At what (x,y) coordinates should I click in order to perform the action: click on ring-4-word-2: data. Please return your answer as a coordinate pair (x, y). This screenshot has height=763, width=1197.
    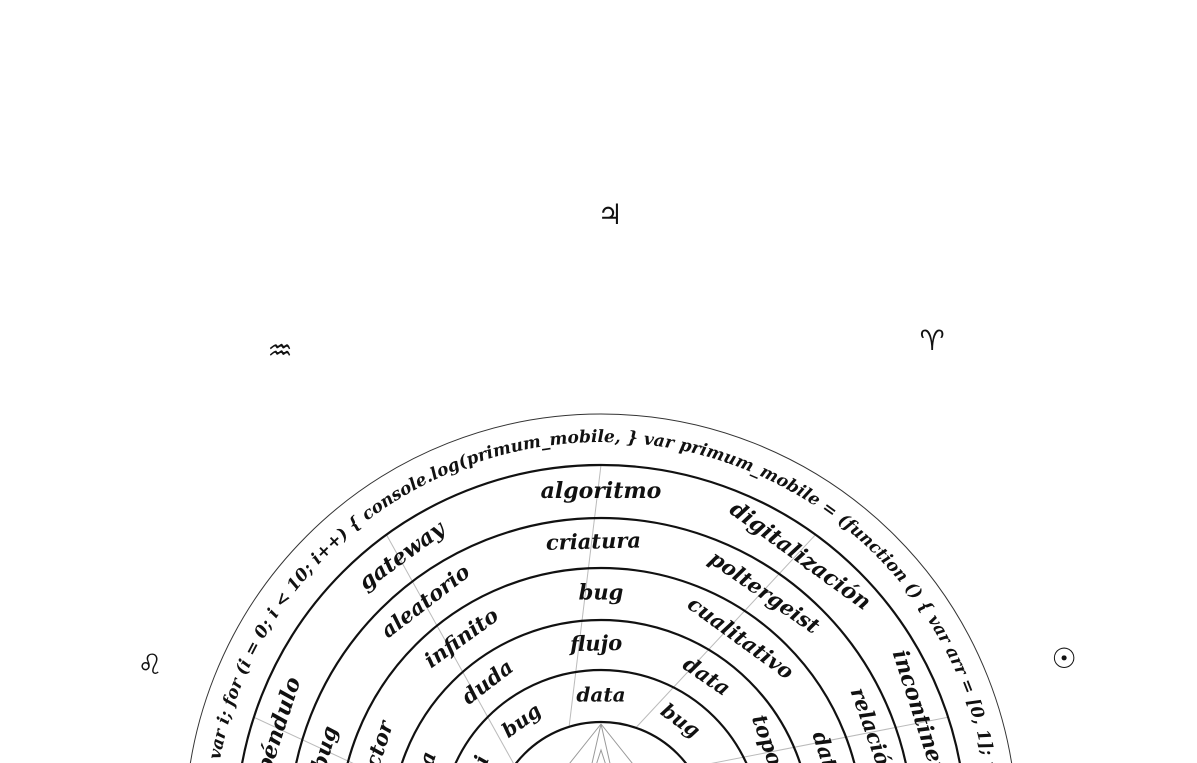
    Looking at the image, I should click on (600, 695).